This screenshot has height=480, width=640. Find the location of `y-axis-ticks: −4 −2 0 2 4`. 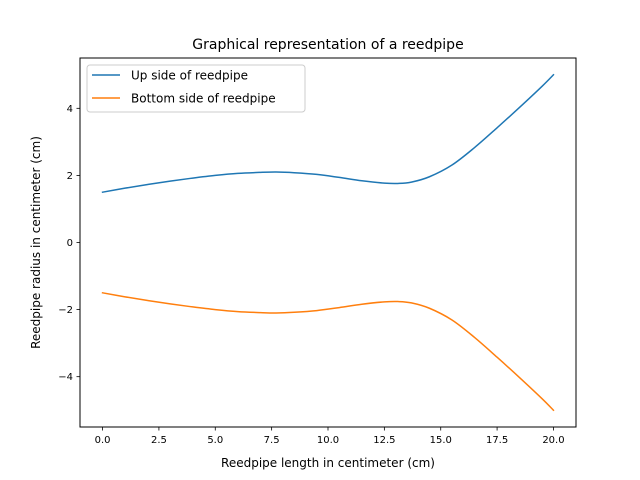

y-axis-ticks: −4 −2 0 2 4 is located at coordinates (69, 243).